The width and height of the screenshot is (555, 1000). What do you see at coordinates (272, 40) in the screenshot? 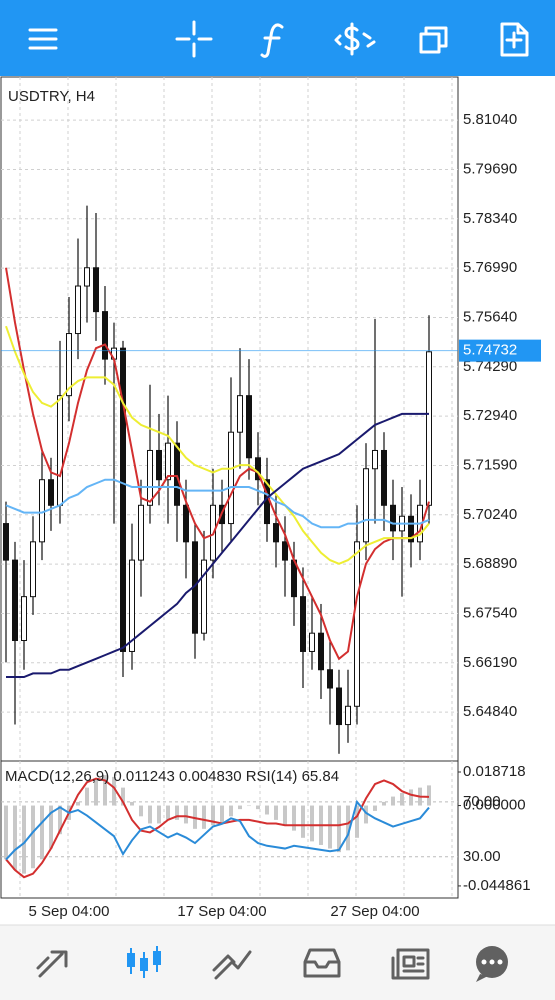
I see `indicators-button` at bounding box center [272, 40].